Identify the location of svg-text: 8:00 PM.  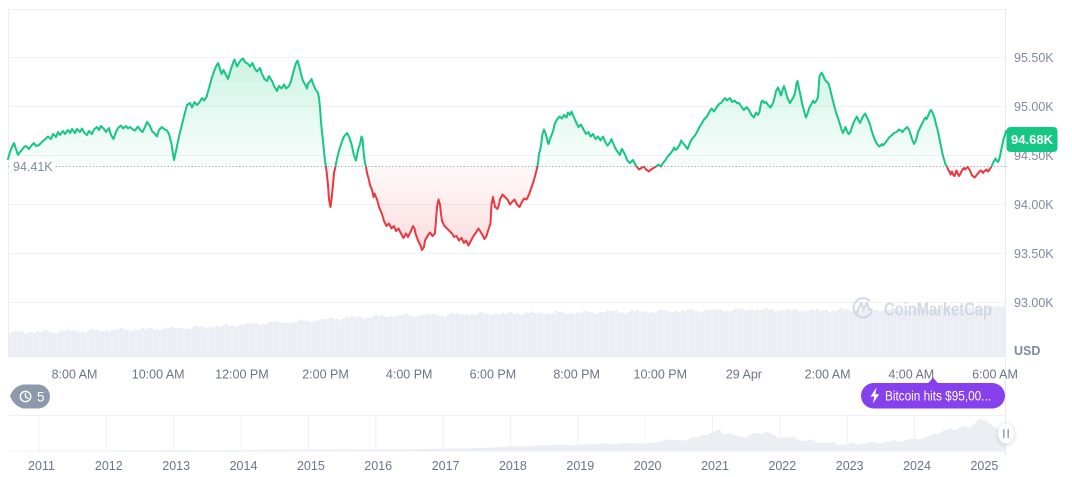
(576, 375).